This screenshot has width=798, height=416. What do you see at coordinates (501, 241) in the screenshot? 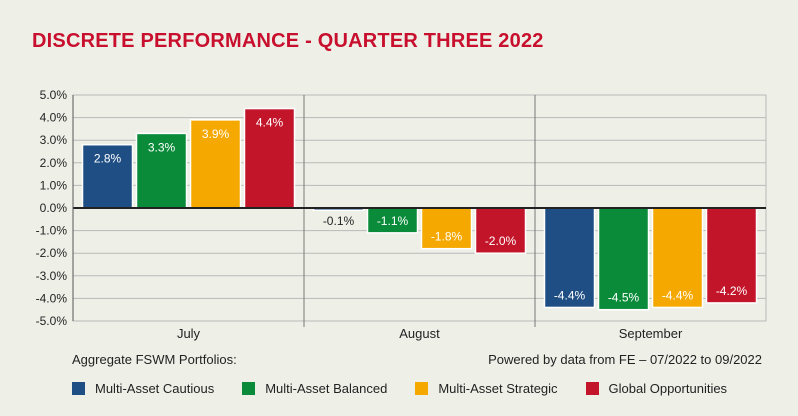
I see `data-label: -2.0%` at bounding box center [501, 241].